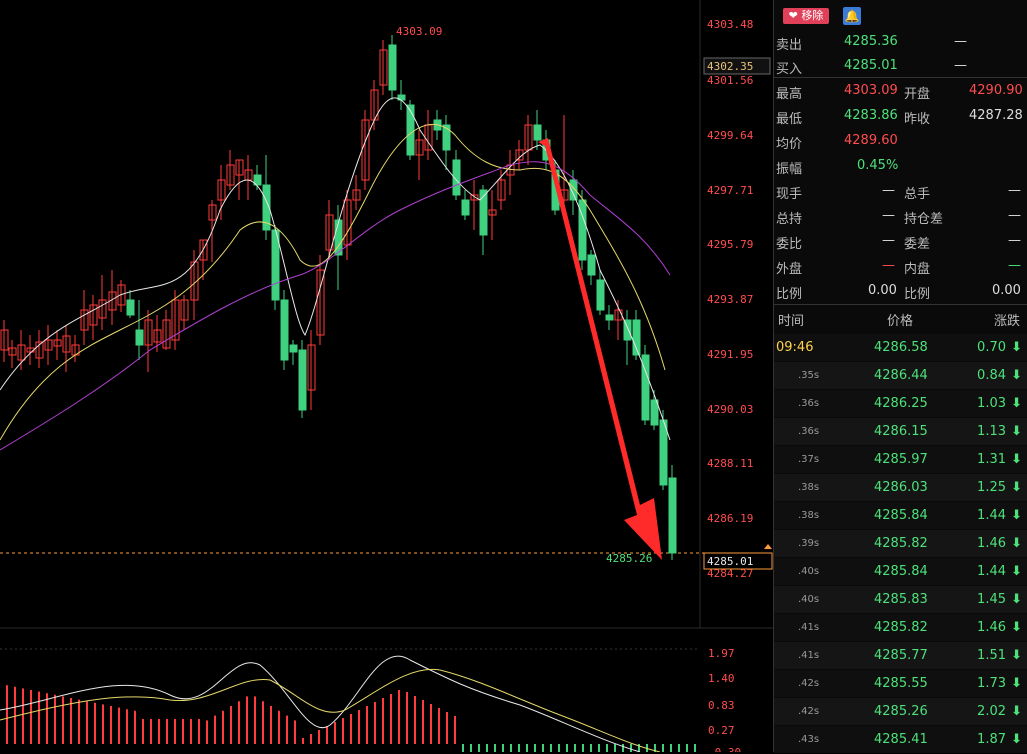 This screenshot has width=1027, height=754. What do you see at coordinates (898, 267) in the screenshot?
I see `outer-inner-row: 外盘 — 内盘 —` at bounding box center [898, 267].